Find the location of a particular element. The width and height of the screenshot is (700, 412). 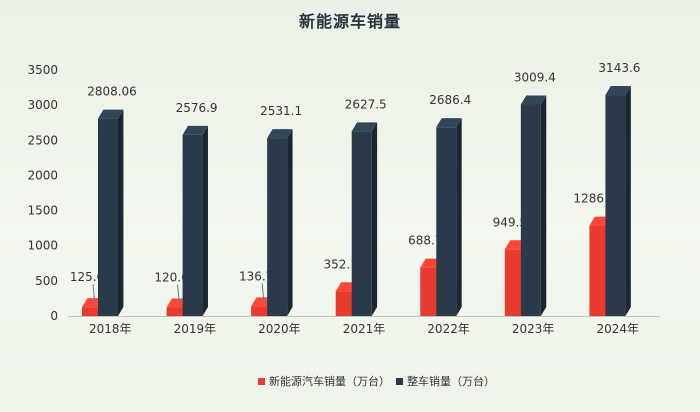

x-tick-label: 2023年 is located at coordinates (533, 329).